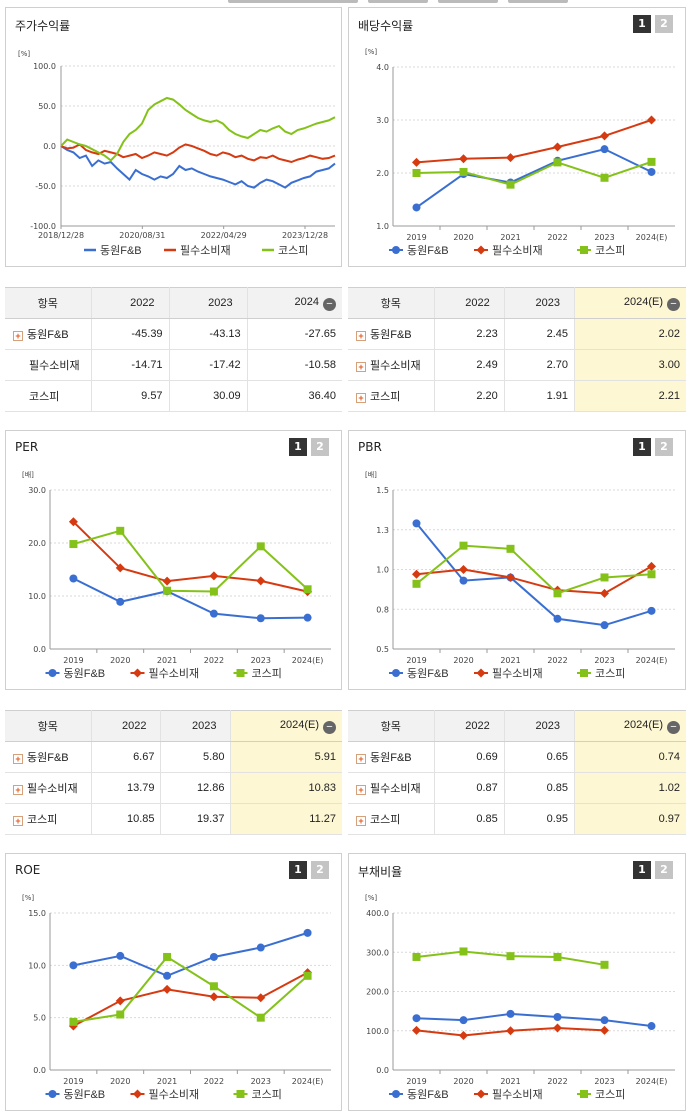 This screenshot has height=1115, width=691. I want to click on x-tick-label: 2019, so click(416, 237).